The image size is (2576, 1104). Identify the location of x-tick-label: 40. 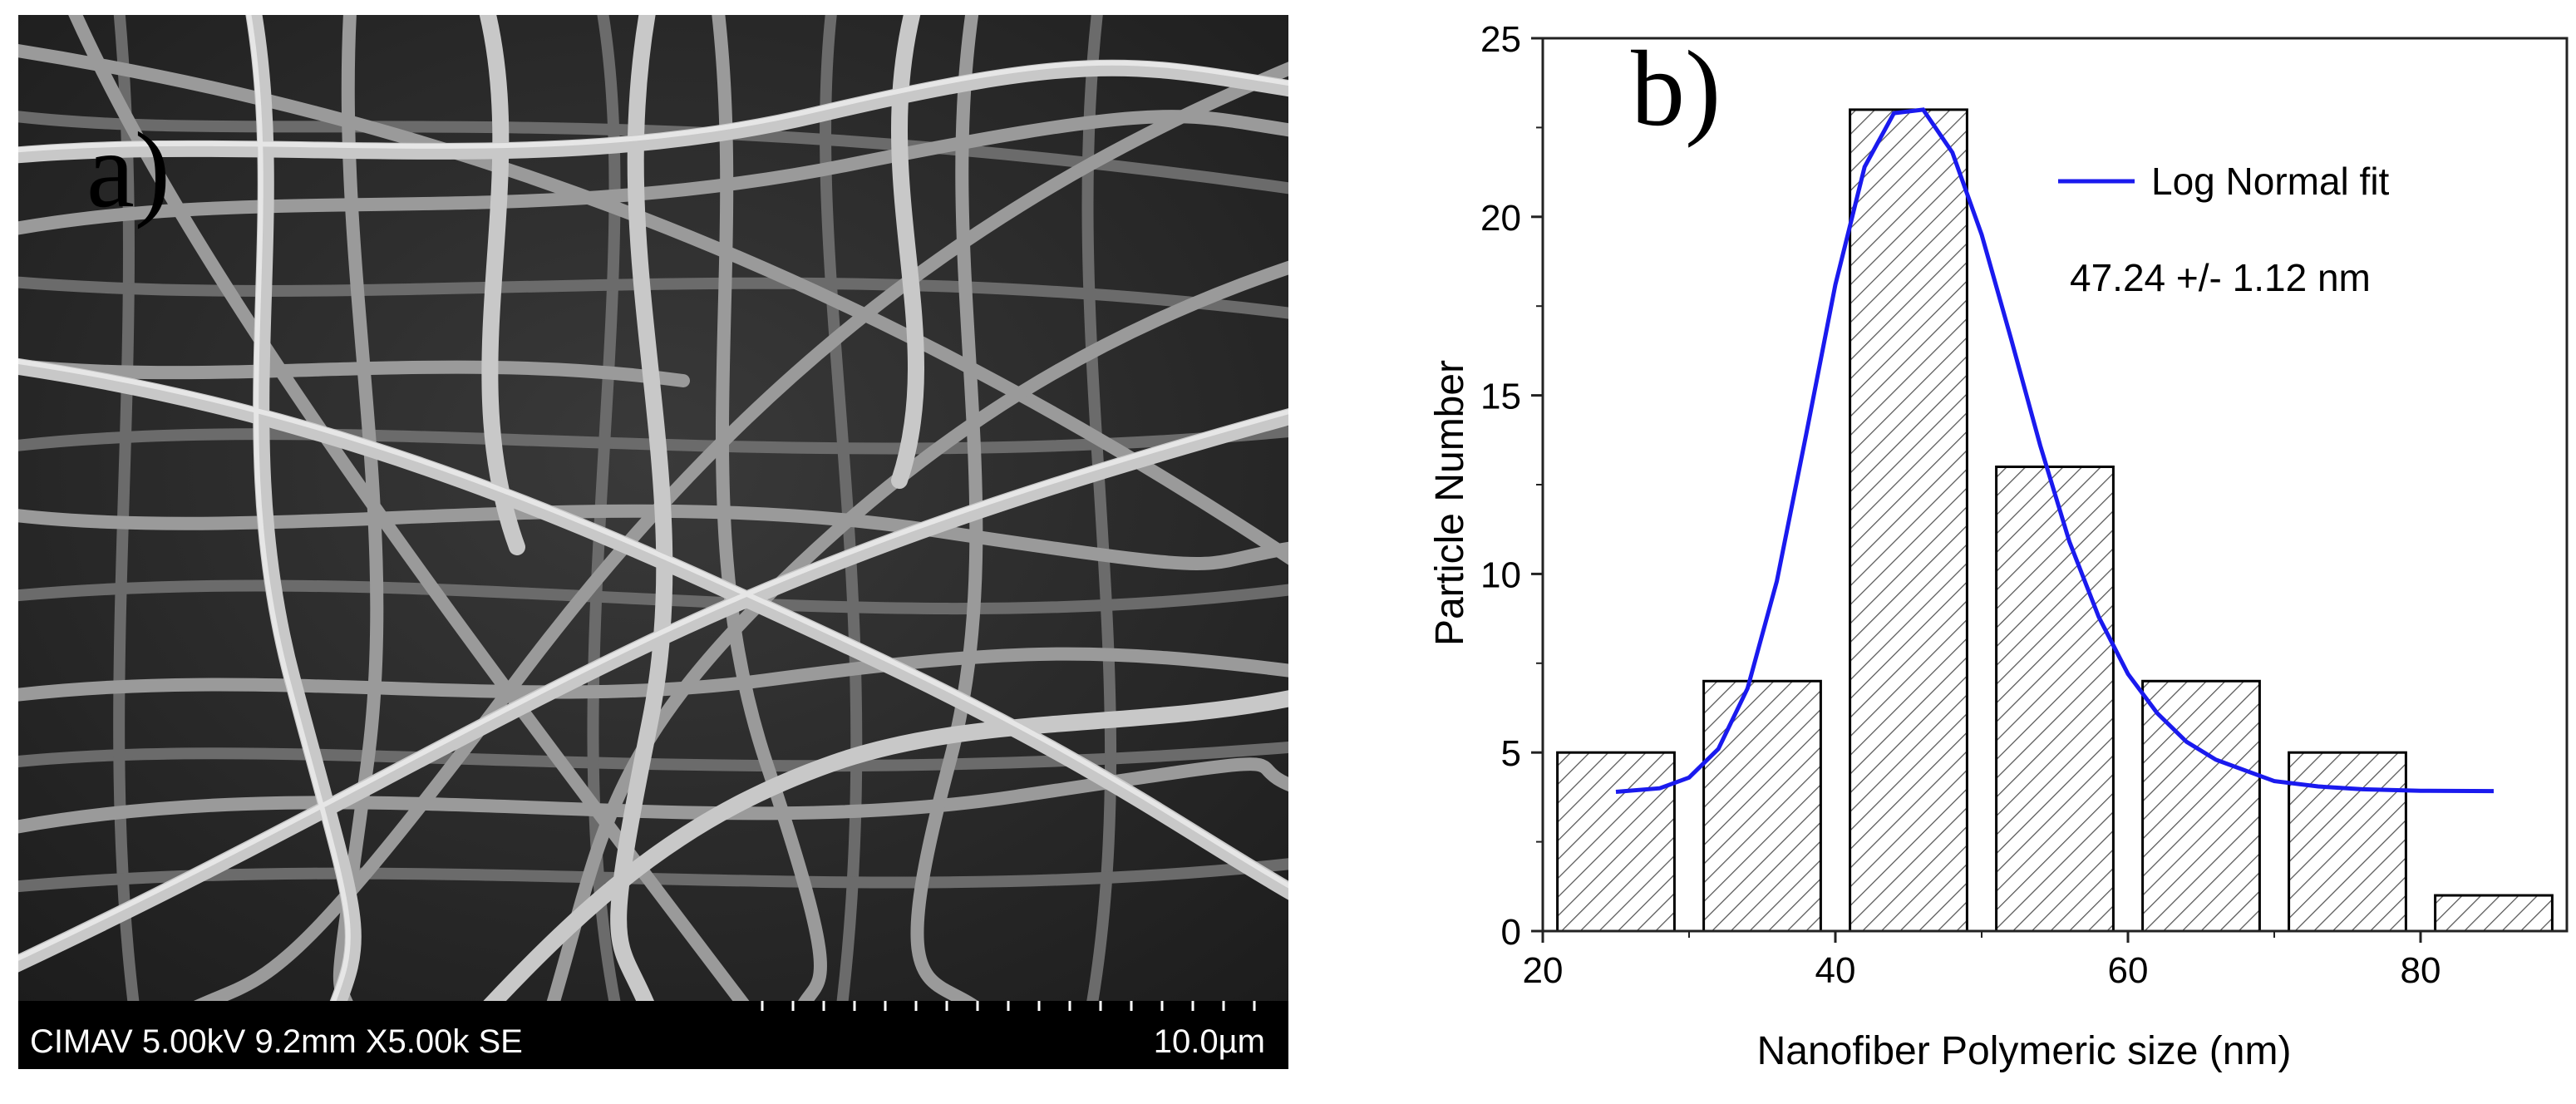
(1835, 971).